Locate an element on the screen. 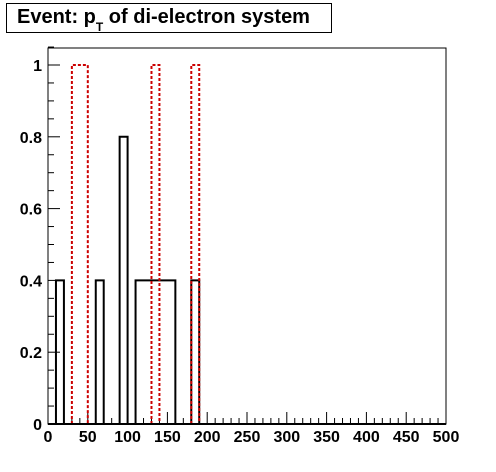  y-tick-label: 0.6 is located at coordinates (31, 210).